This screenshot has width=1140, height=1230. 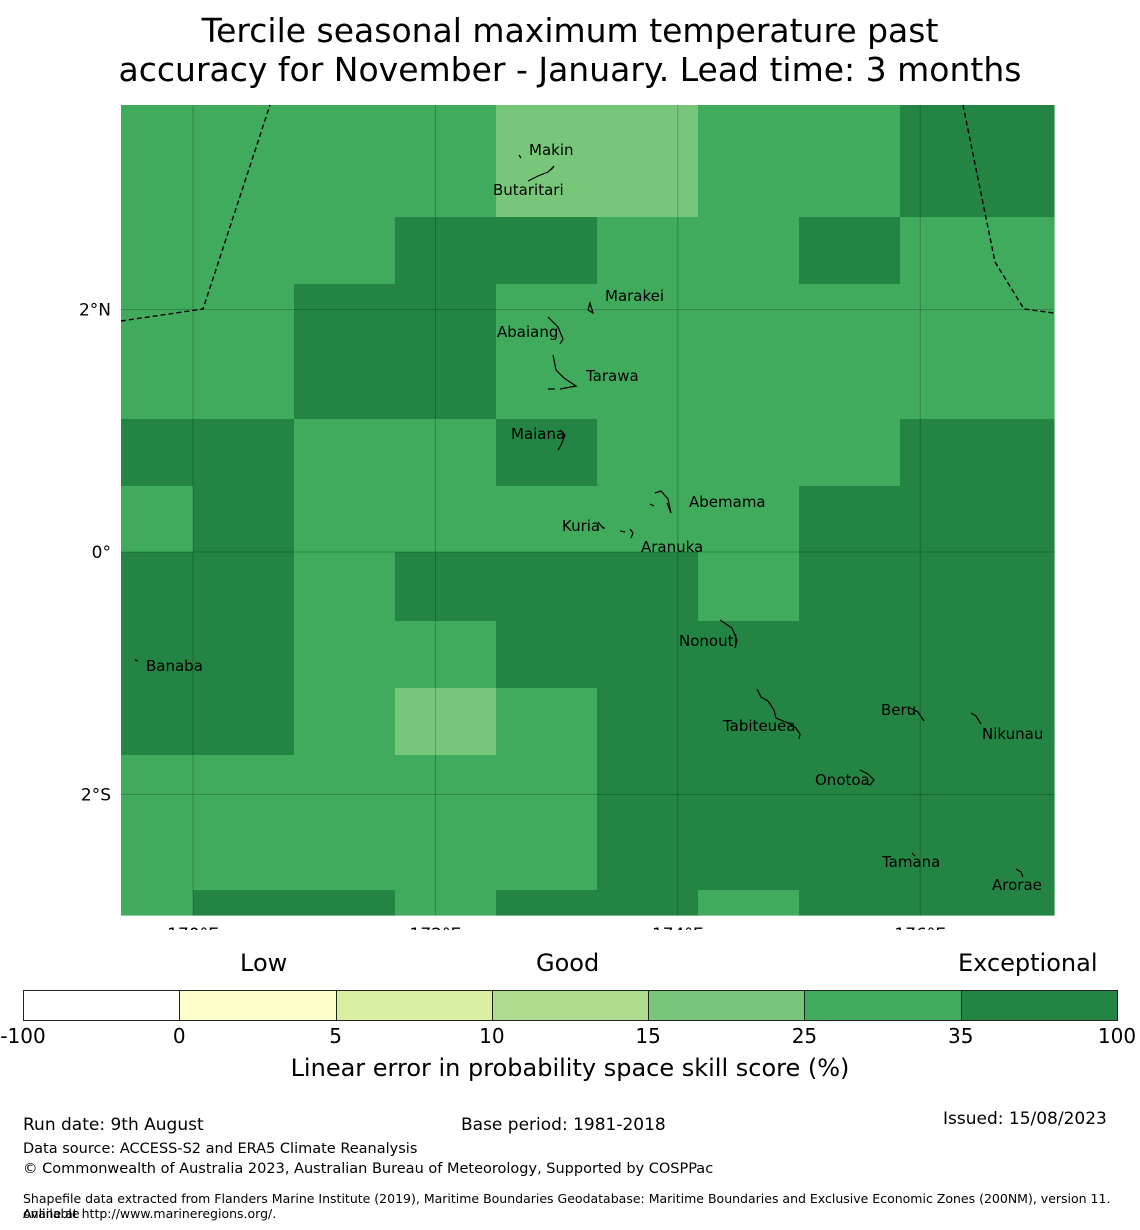 What do you see at coordinates (113, 1125) in the screenshot?
I see `run-date: Run date: 9th August` at bounding box center [113, 1125].